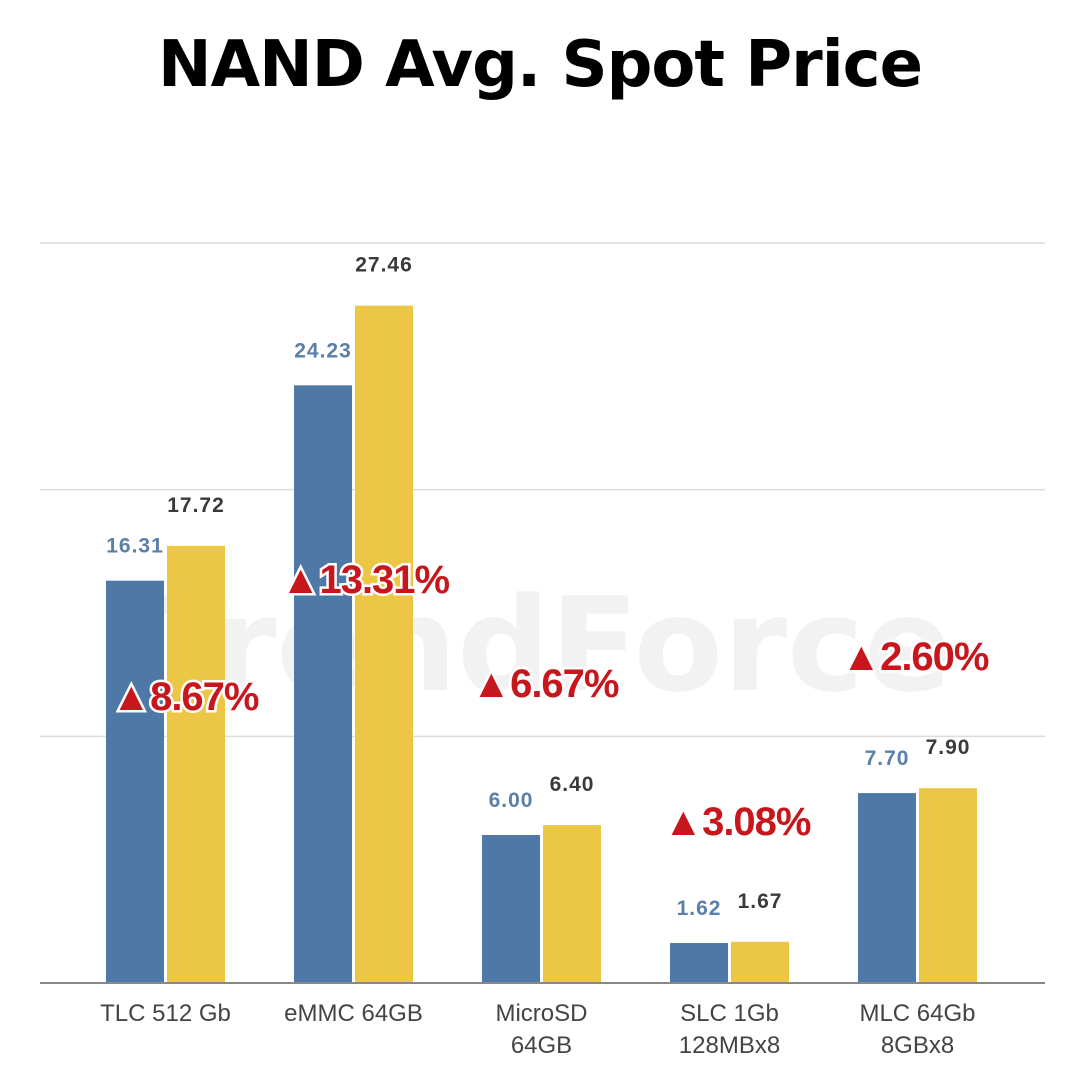  What do you see at coordinates (353, 1013) in the screenshot?
I see `x-tick-label: eMMC 64GB` at bounding box center [353, 1013].